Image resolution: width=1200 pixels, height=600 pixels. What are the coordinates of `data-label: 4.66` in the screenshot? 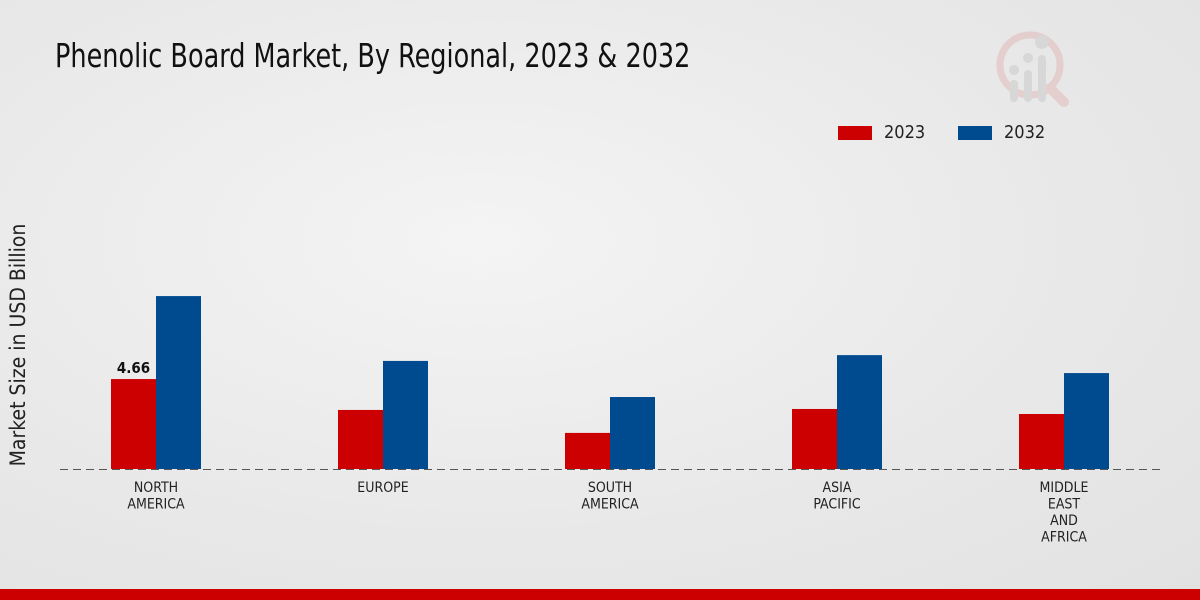 It's located at (133, 368).